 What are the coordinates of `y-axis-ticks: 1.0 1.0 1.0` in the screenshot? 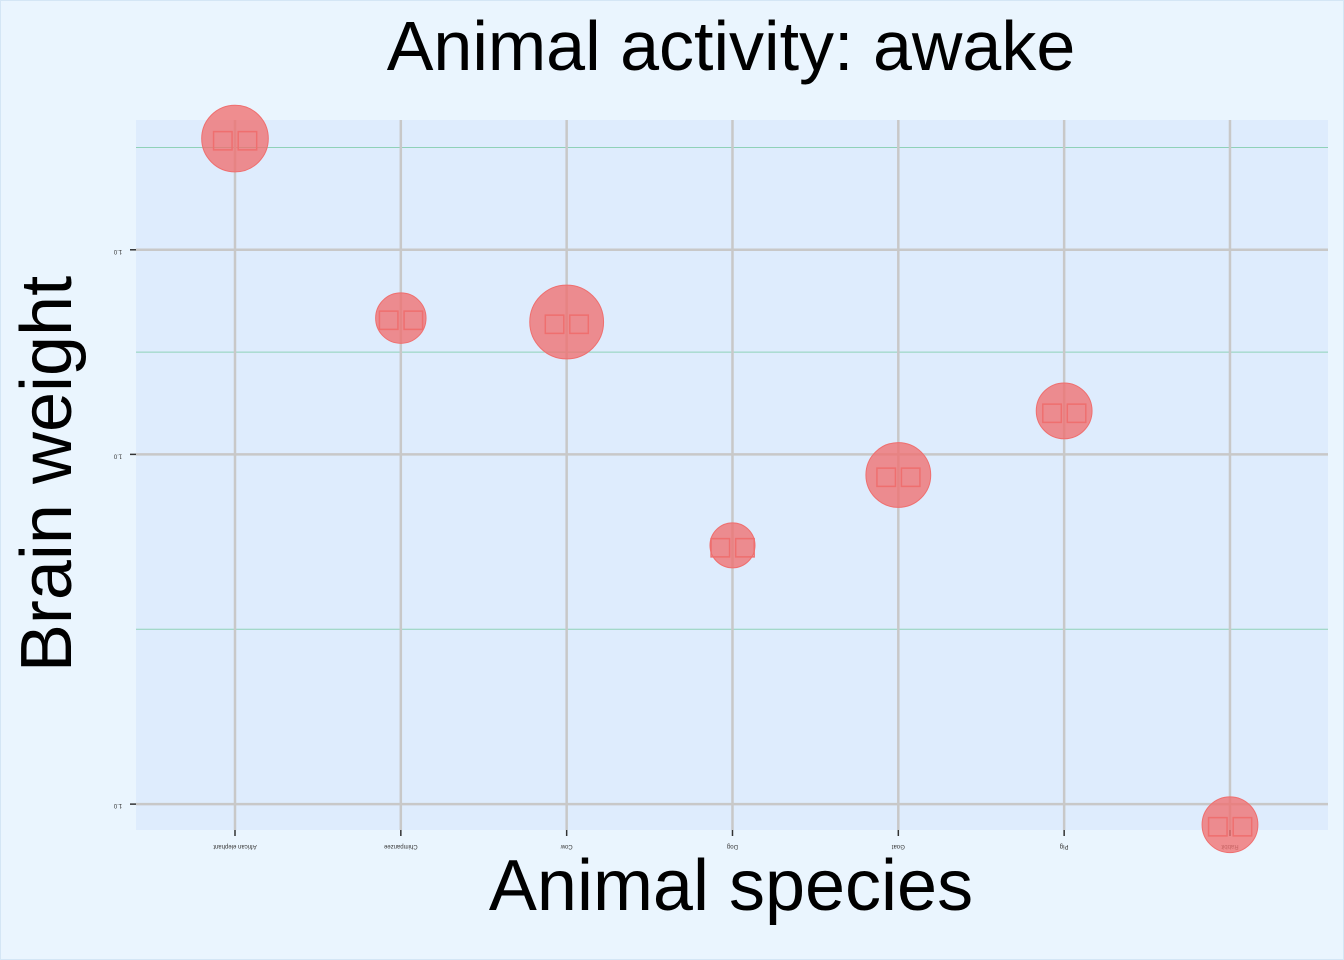 It's located at (124, 528).